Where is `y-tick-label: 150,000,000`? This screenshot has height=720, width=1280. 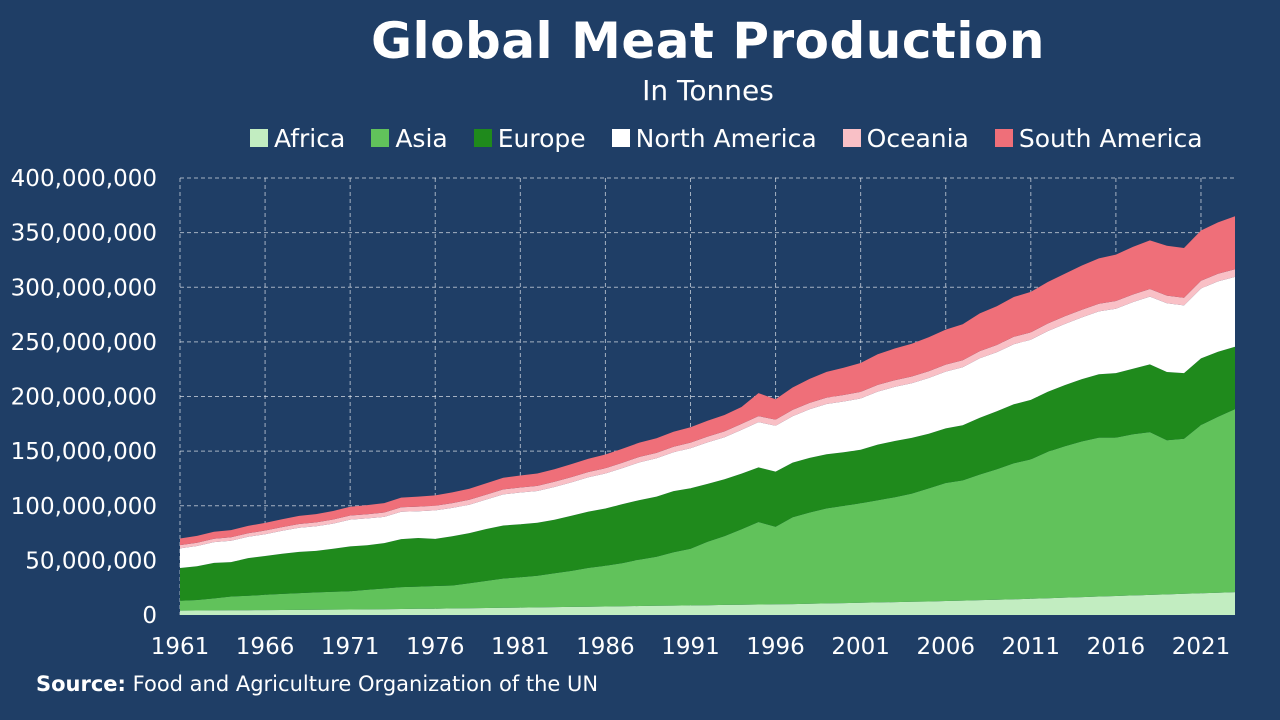 y-tick-label: 150,000,000 is located at coordinates (84, 452).